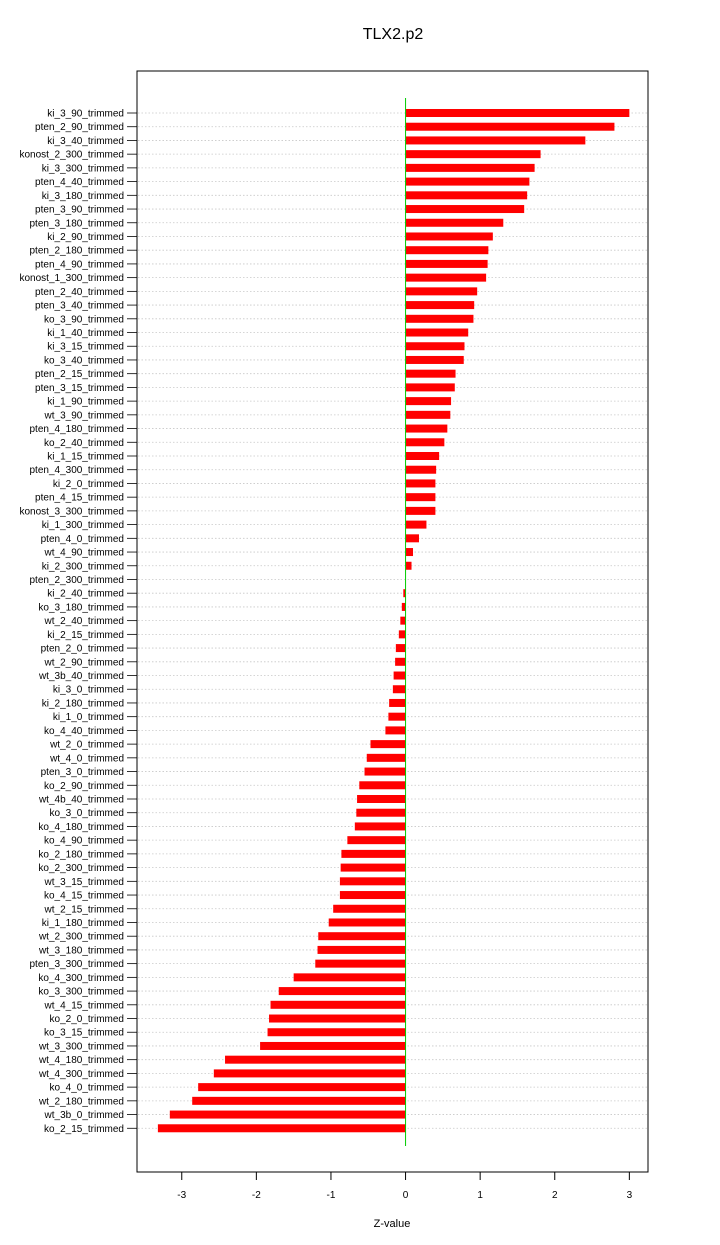 This screenshot has width=720, height=1245. What do you see at coordinates (85, 457) in the screenshot?
I see `category-label: ki_1_15_trimmed` at bounding box center [85, 457].